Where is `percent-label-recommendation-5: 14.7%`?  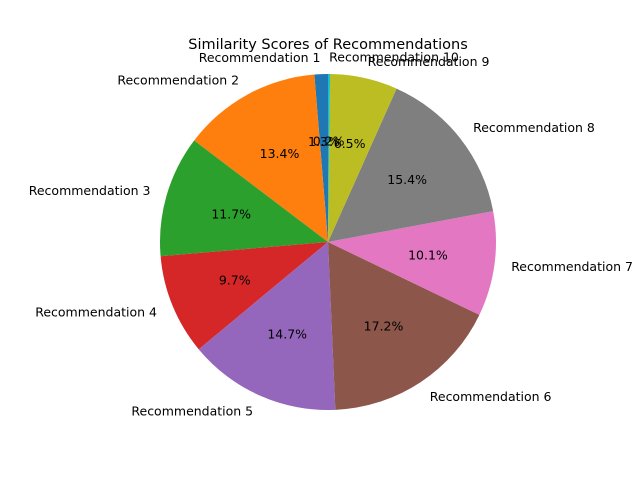
percent-label-recommendation-5: 14.7% is located at coordinates (287, 334).